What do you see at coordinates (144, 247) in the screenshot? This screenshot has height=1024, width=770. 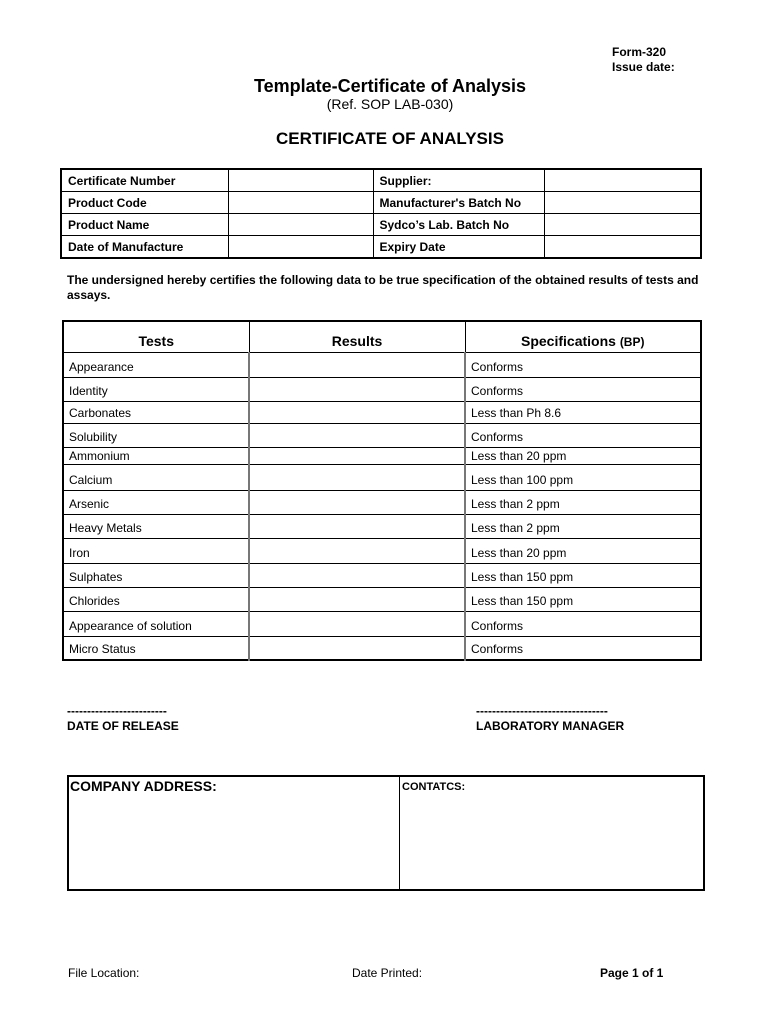 I see `info-label: Date of Manufacture` at bounding box center [144, 247].